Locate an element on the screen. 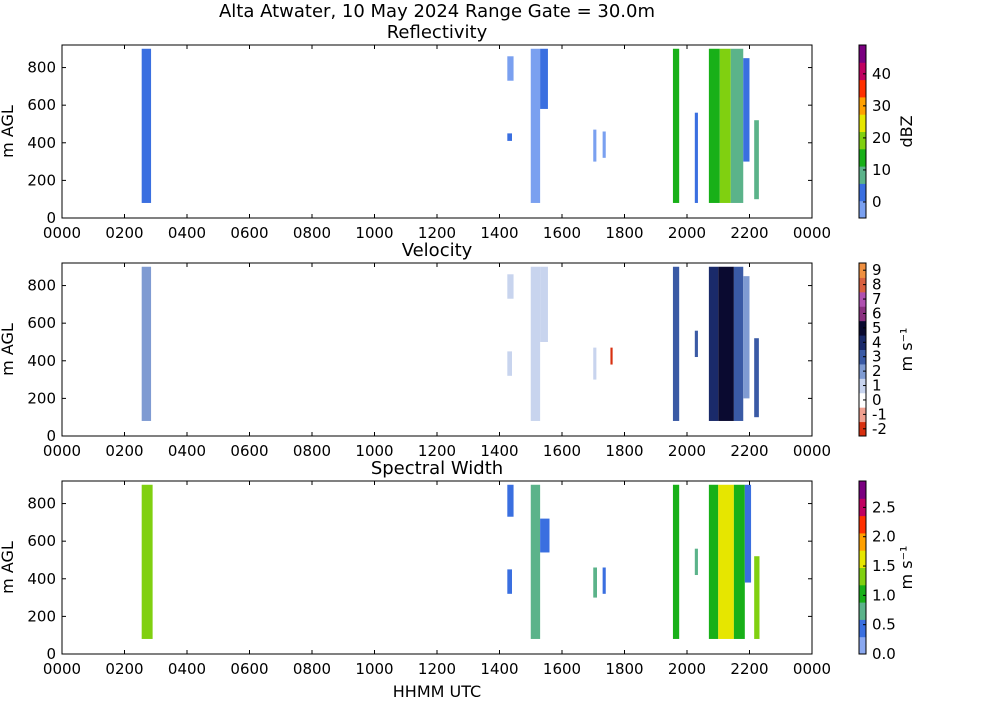 The height and width of the screenshot is (705, 1000). colorbar-tick-label: 0.5 is located at coordinates (884, 625).